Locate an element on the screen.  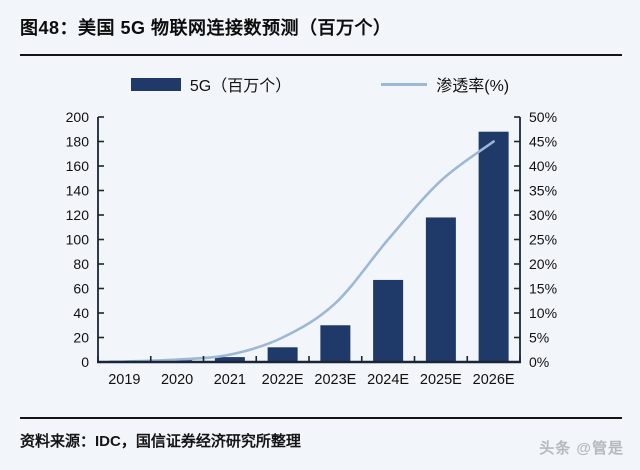
svg-text: 10% is located at coordinates (543, 313).